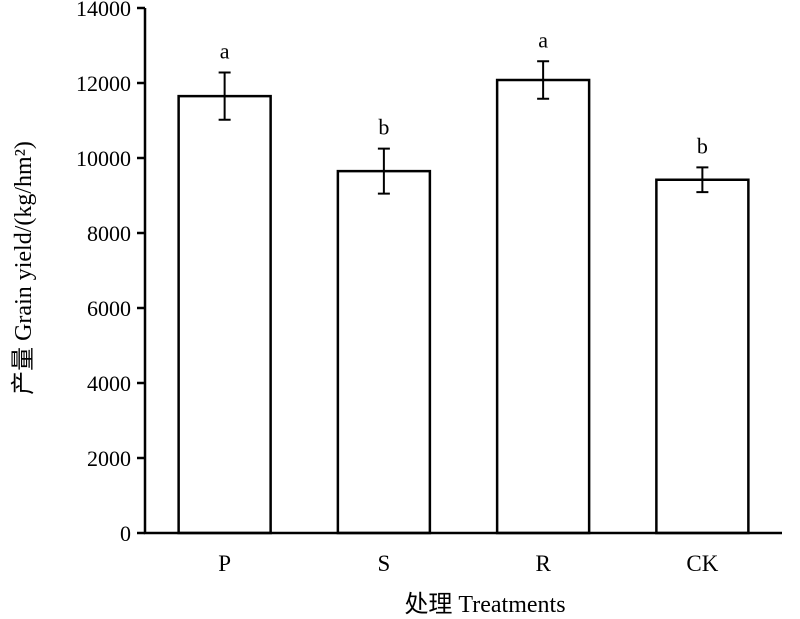  I want to click on x-tick-label: CK, so click(702, 563).